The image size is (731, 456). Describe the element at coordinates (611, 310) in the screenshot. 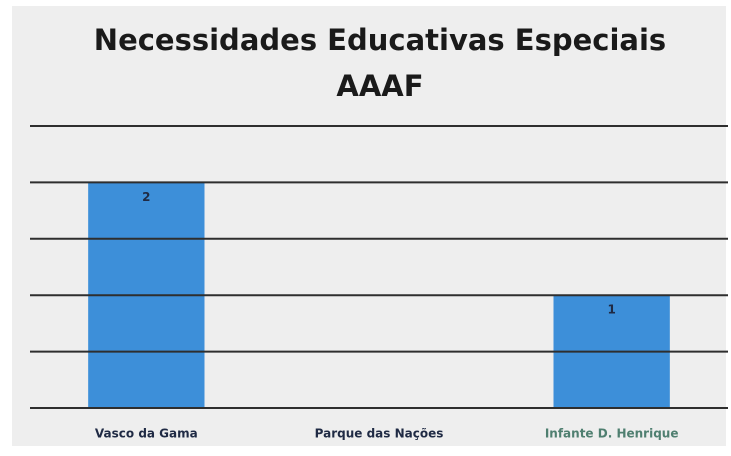

I see `data-label: 1` at that location.